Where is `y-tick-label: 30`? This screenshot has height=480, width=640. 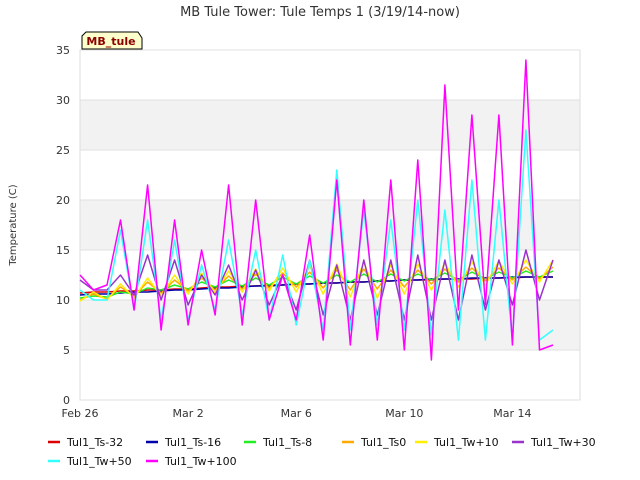
y-tick-label: 30 is located at coordinates (63, 100).